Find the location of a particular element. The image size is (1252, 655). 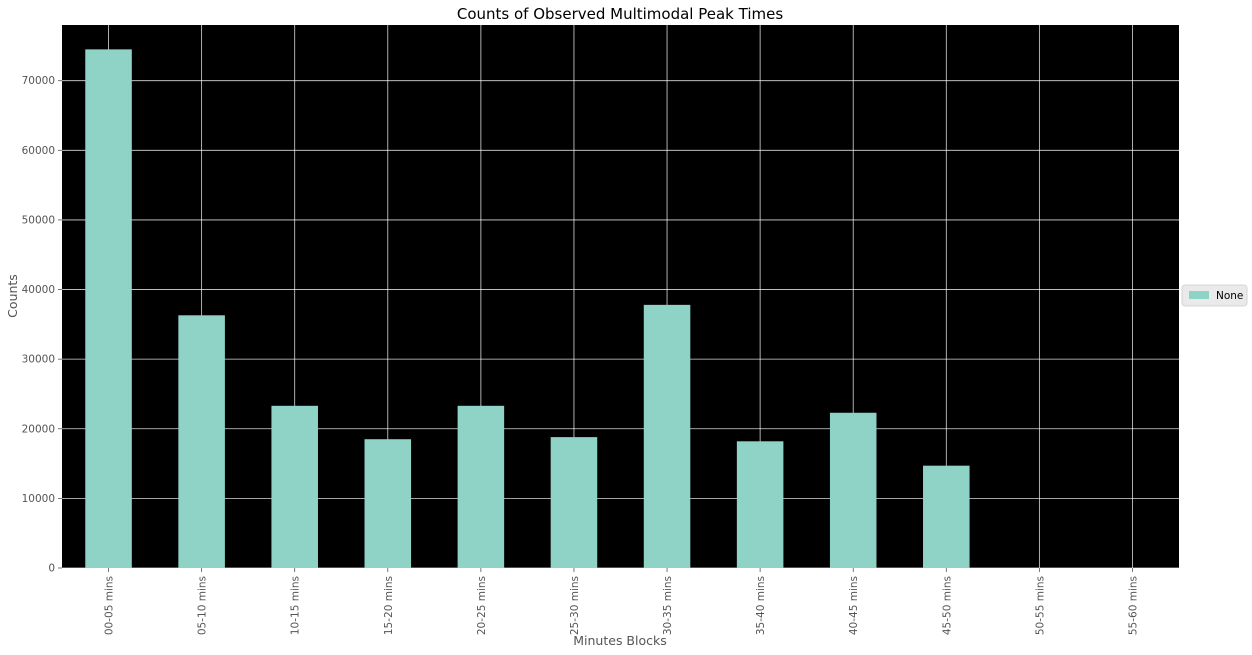

y-tick-label: 10000 is located at coordinates (38, 499).